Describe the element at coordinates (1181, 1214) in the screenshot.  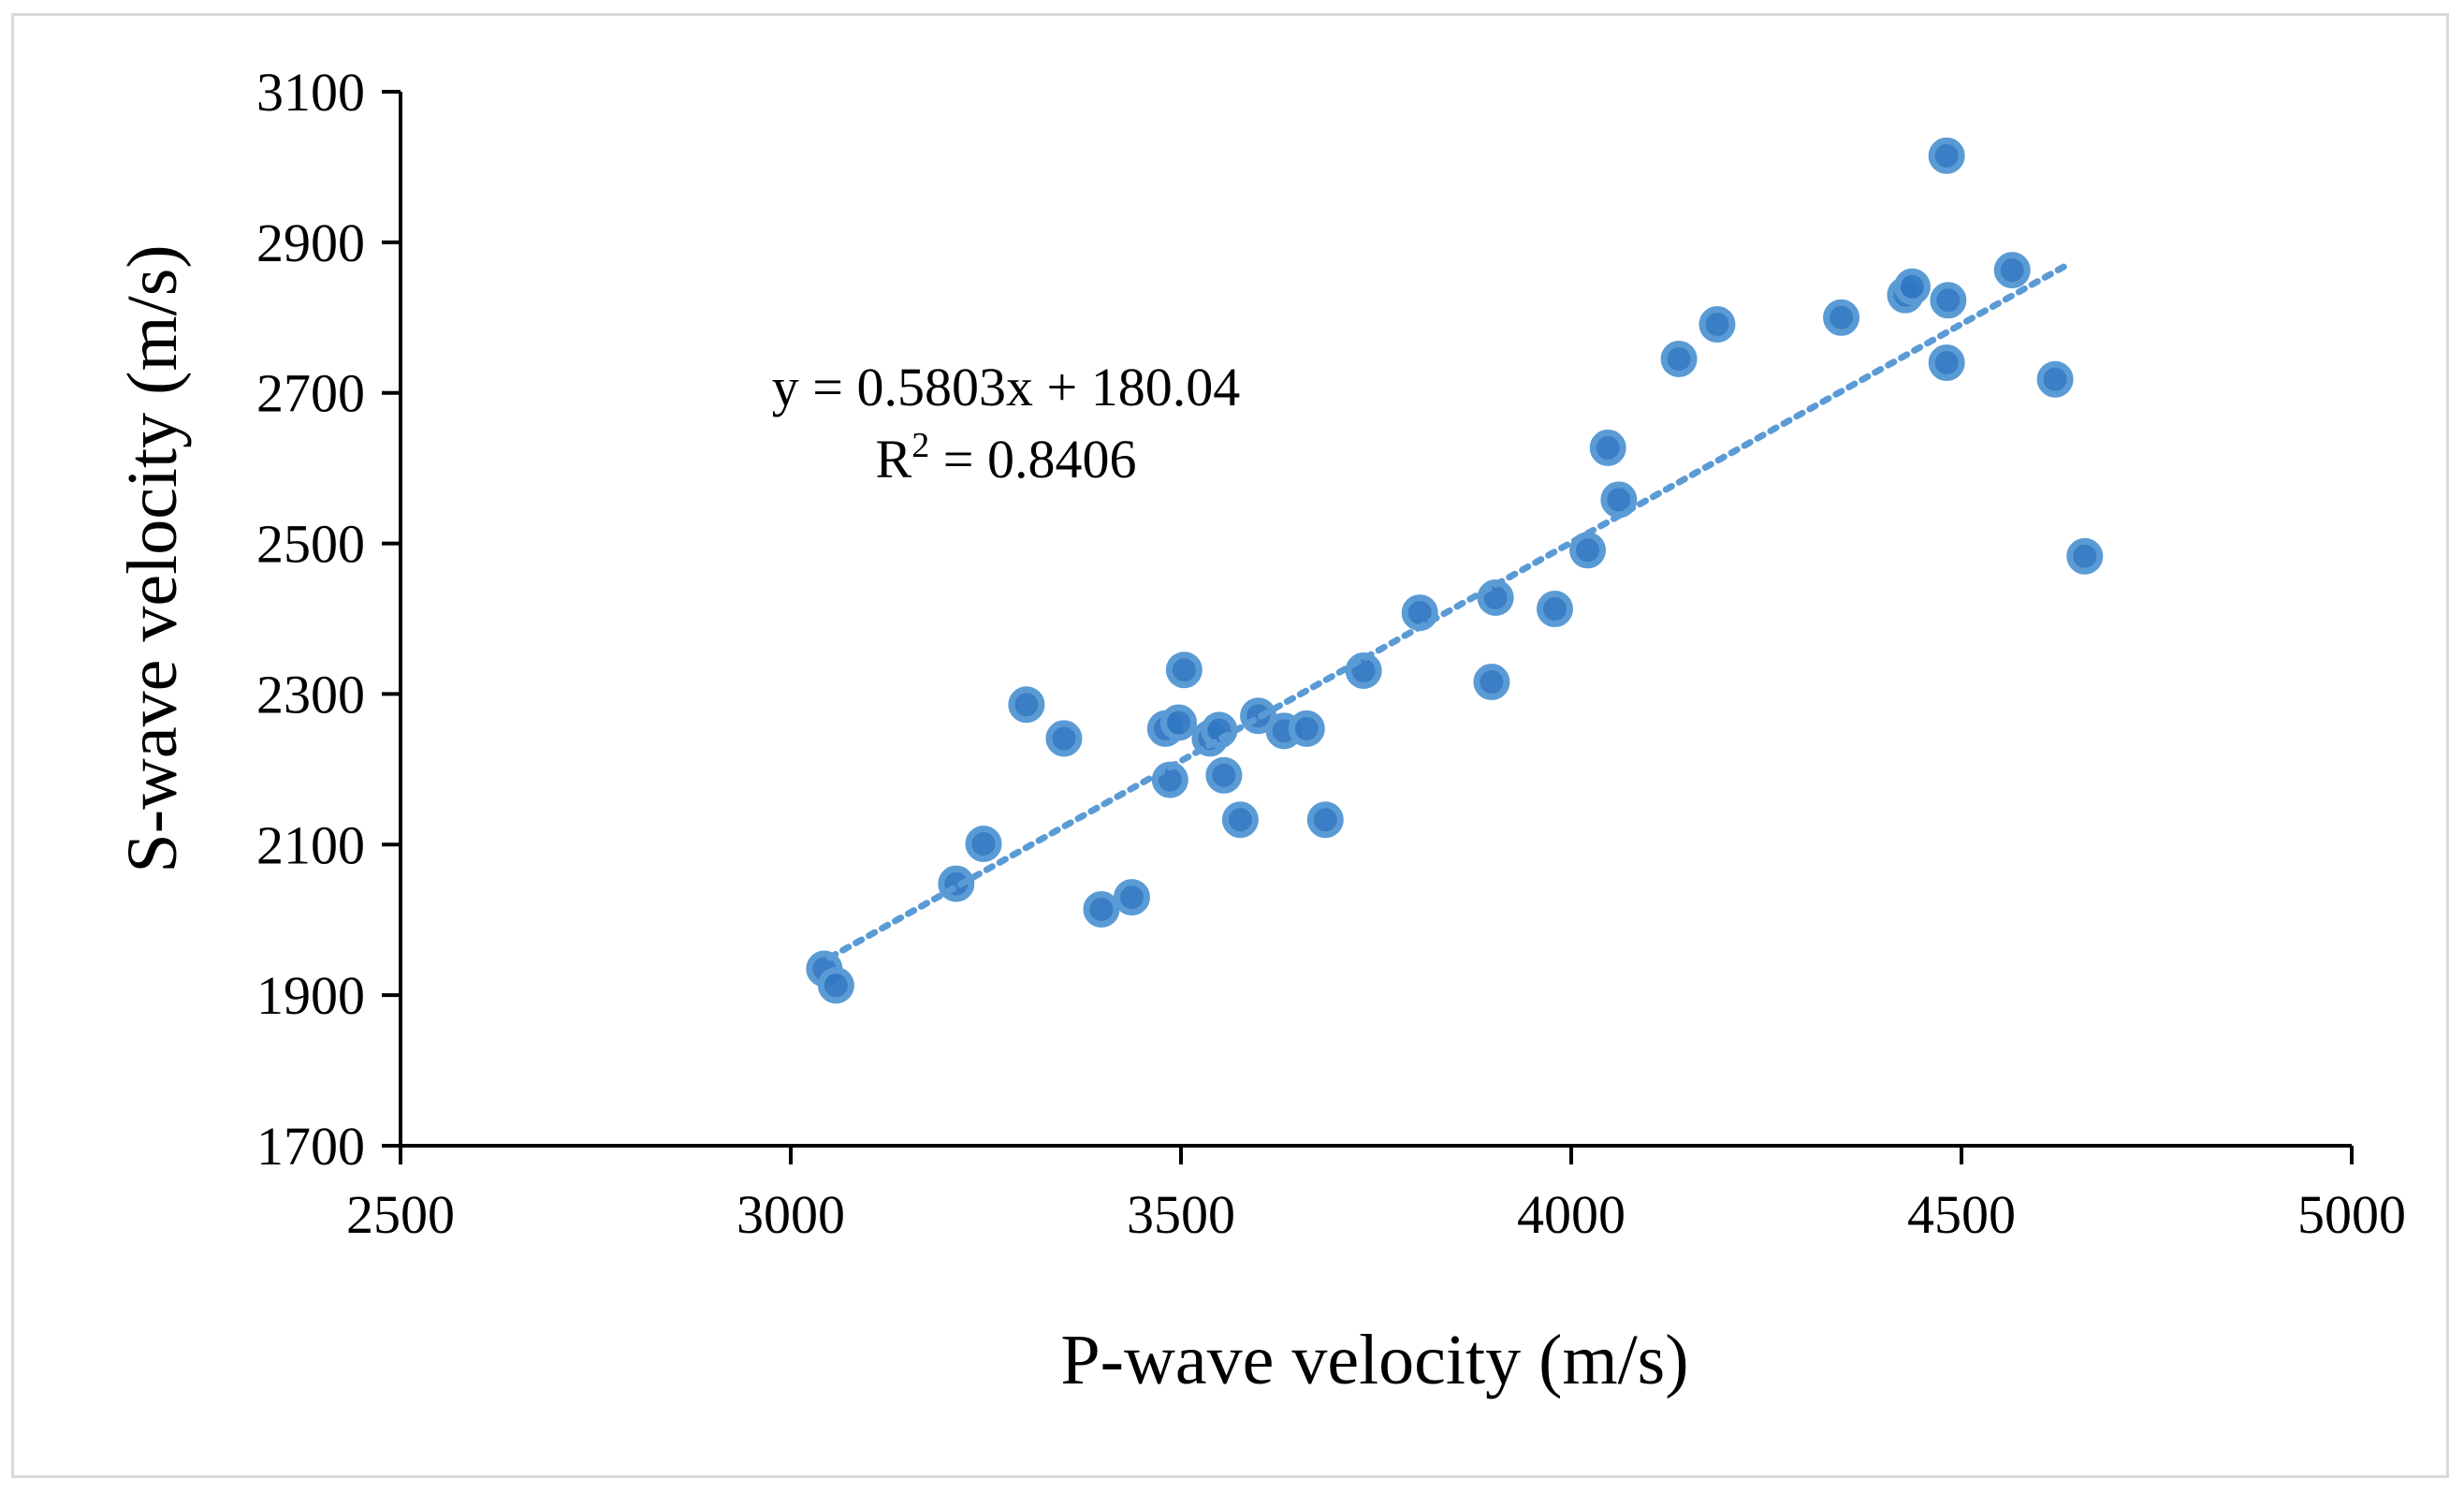
I see `x-tick-label: 3500` at that location.